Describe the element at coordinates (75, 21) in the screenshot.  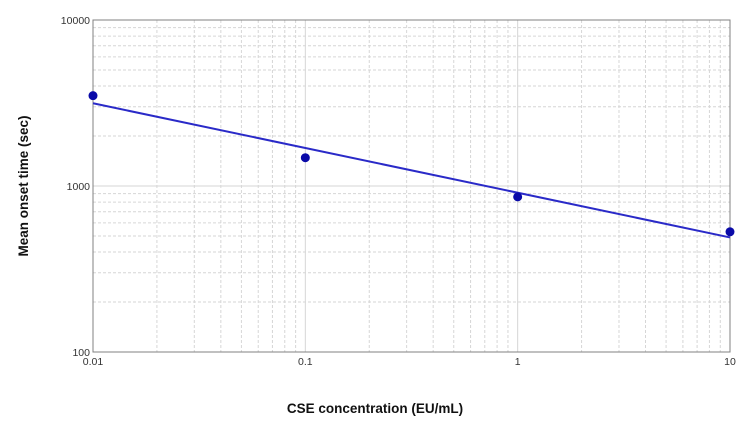
I see `y-tick-label: 10000` at that location.